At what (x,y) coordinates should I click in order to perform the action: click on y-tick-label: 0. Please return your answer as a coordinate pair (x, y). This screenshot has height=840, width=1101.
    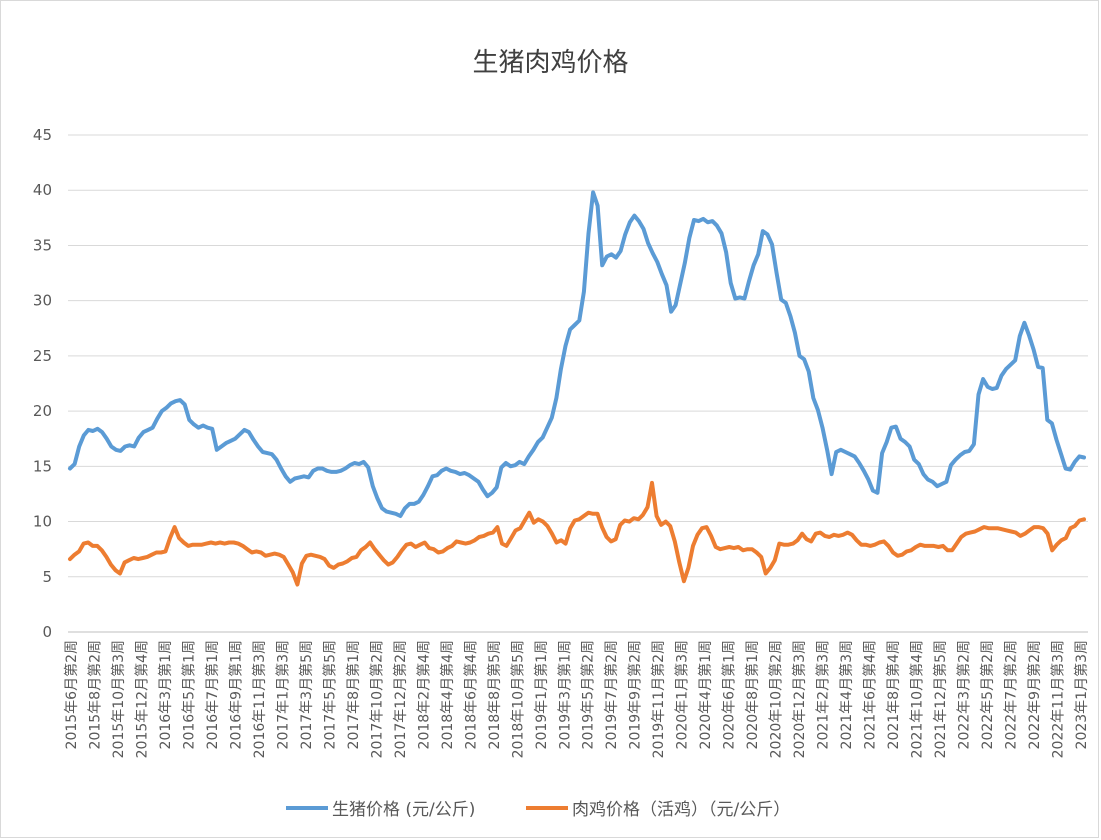
    Looking at the image, I should click on (47, 632).